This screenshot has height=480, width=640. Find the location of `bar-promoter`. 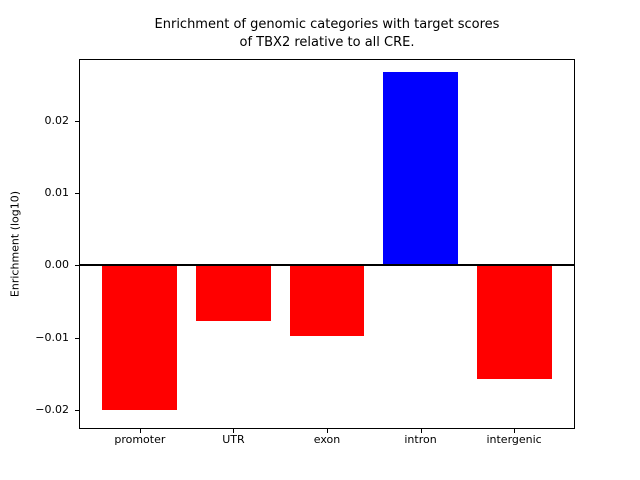

bar-promoter is located at coordinates (140, 337).